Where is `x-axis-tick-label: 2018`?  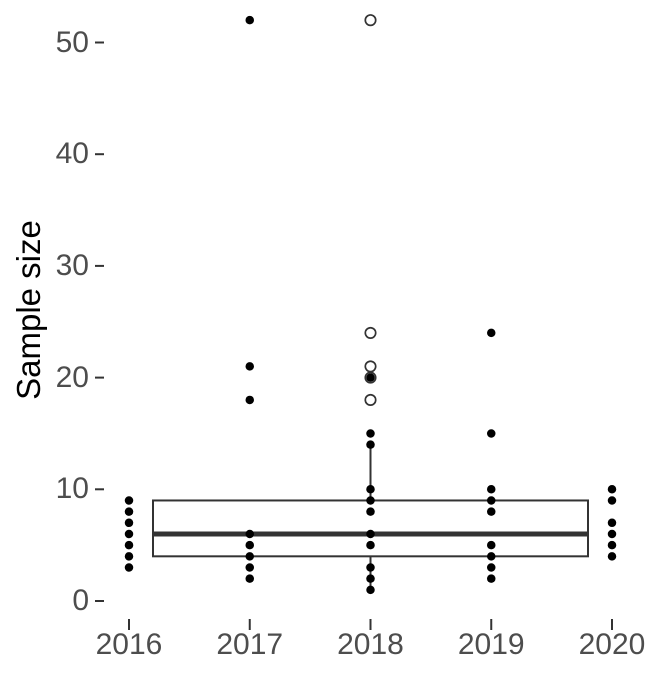 x-axis-tick-label: 2018 is located at coordinates (370, 644).